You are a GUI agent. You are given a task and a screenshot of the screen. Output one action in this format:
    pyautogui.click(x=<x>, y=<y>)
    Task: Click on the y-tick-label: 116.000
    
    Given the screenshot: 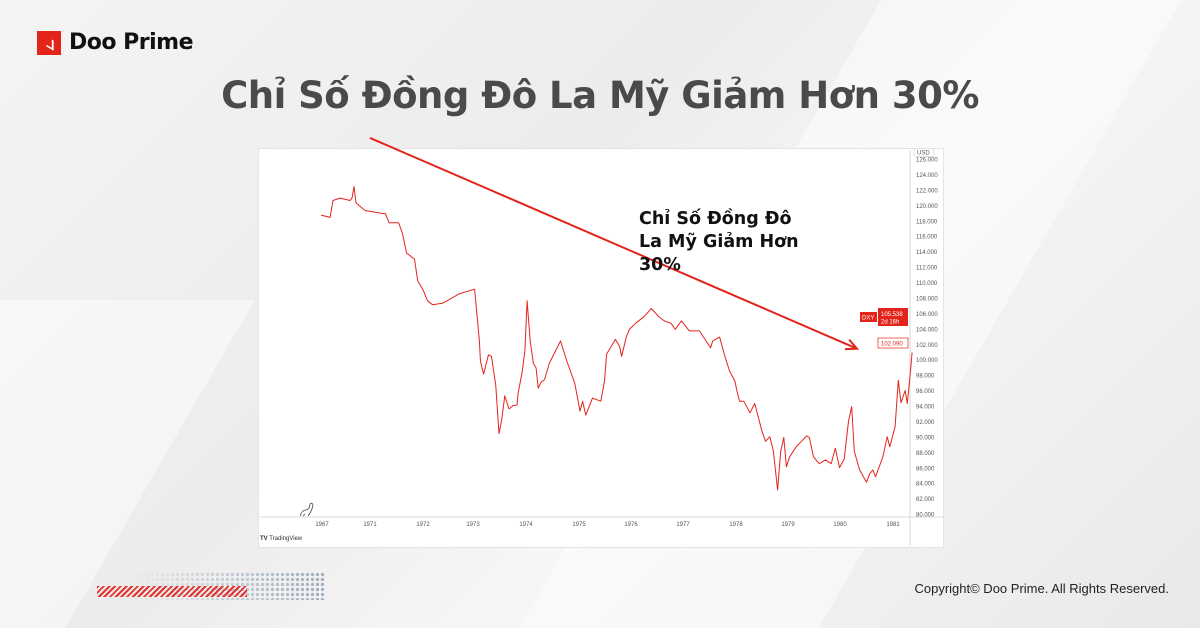 What is the action you would take?
    pyautogui.click(x=927, y=238)
    